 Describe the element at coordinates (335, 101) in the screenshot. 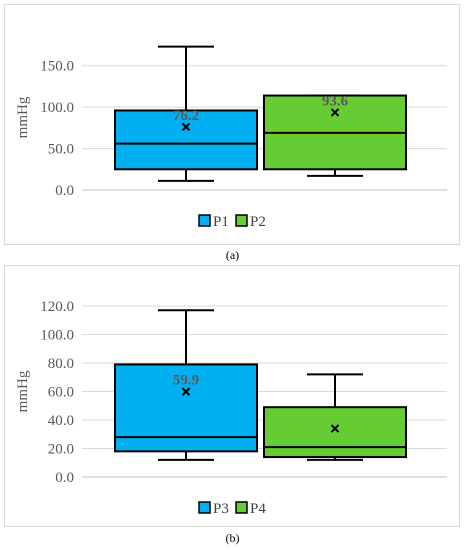

I see `mean-label: 93.6` at that location.